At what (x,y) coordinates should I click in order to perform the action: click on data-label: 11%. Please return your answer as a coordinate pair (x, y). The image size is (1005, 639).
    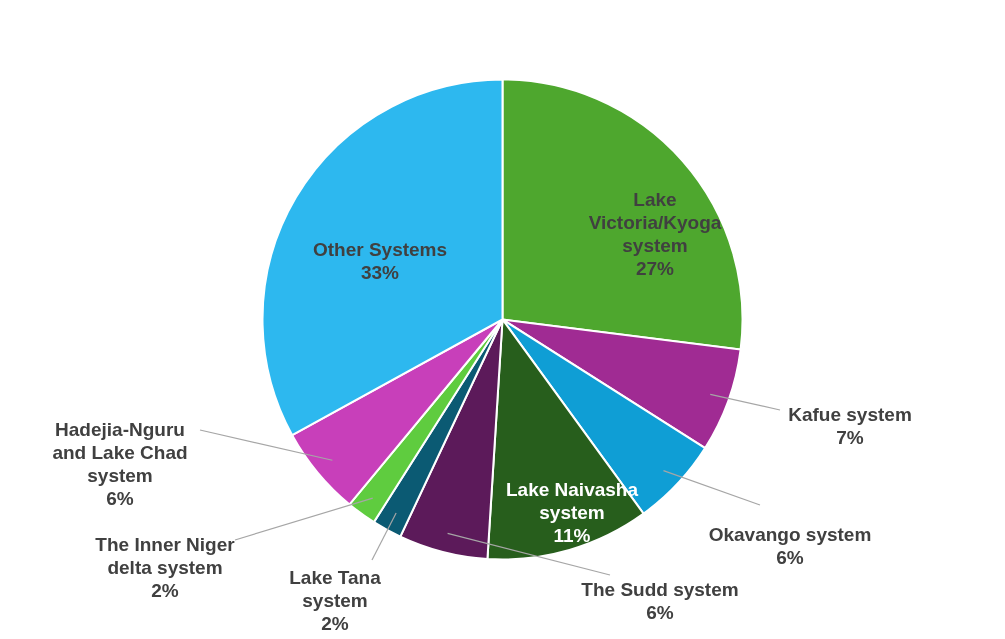
    Looking at the image, I should click on (572, 535).